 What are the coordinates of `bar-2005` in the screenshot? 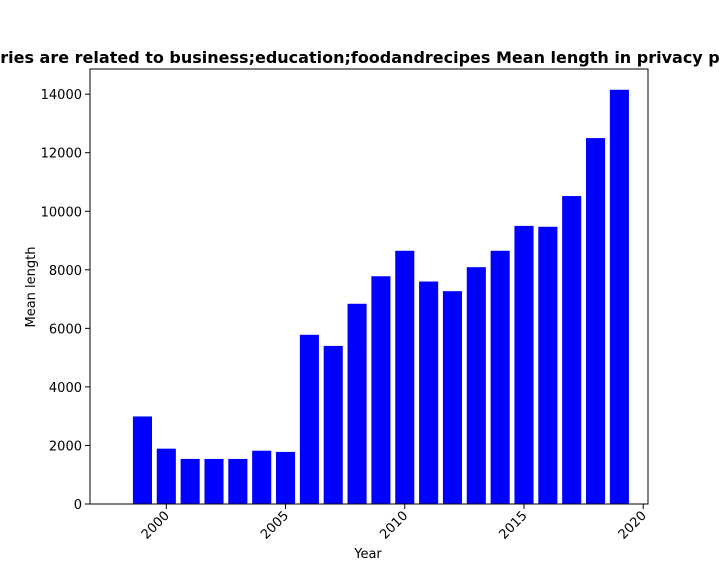 It's located at (286, 477).